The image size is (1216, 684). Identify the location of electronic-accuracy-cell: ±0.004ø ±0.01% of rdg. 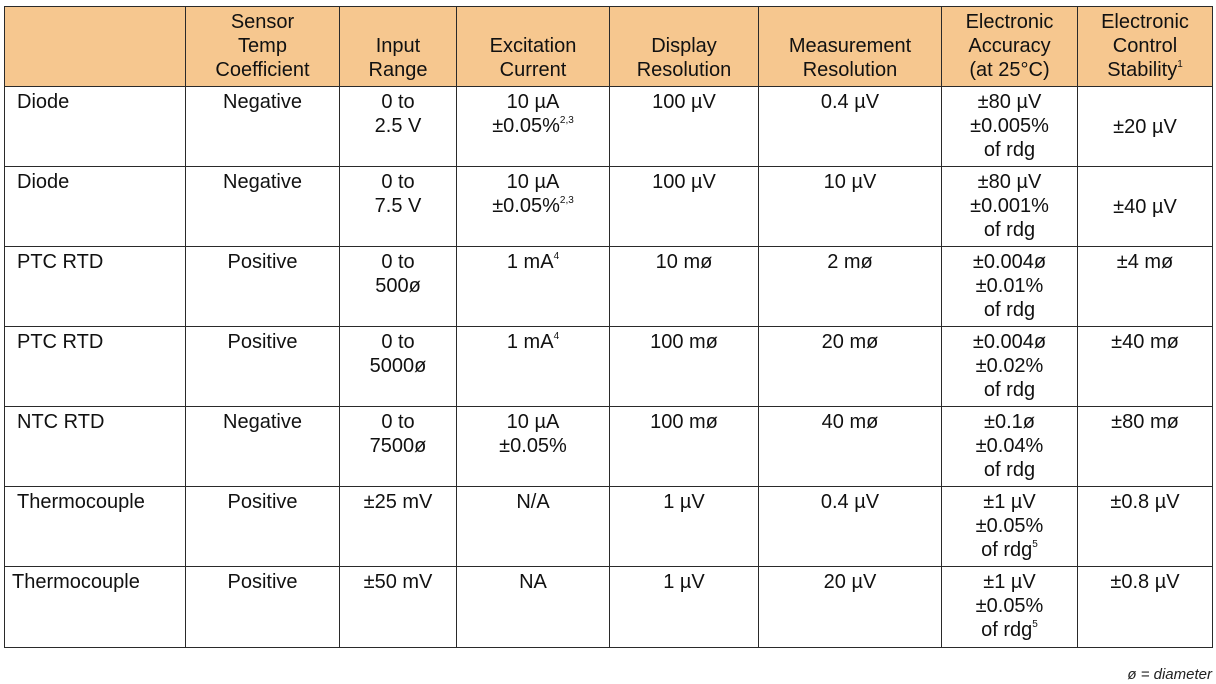
(1009, 286).